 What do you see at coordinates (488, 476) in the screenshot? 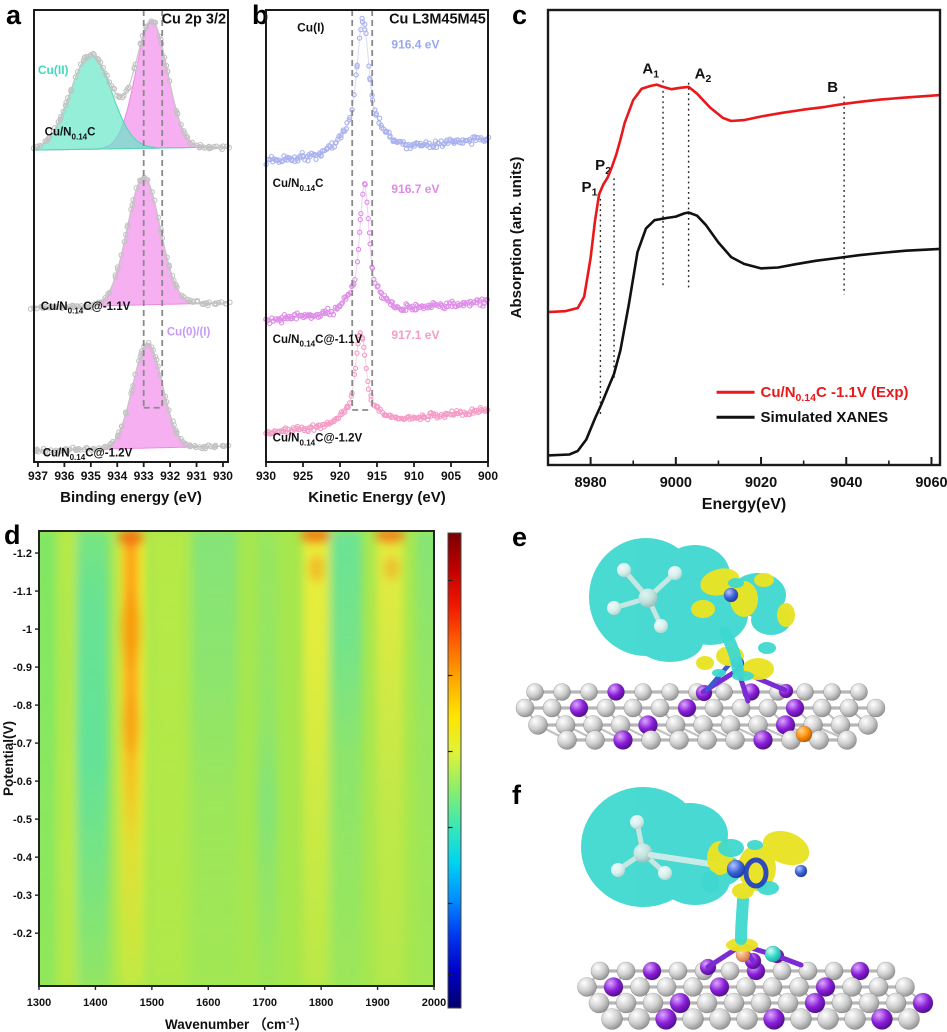
I see `svg-text: 900` at bounding box center [488, 476].